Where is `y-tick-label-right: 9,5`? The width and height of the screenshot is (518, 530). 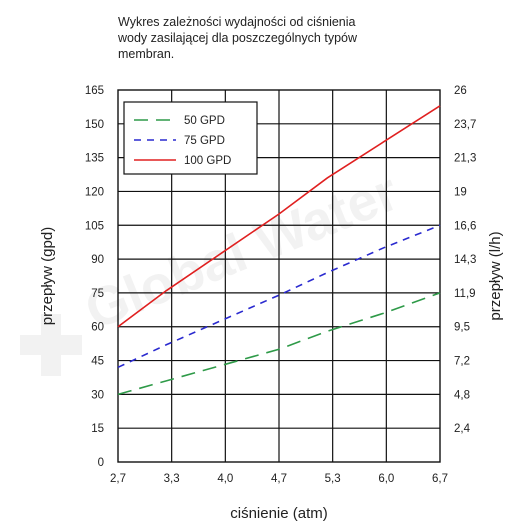
y-tick-label-right: 9,5 is located at coordinates (462, 328).